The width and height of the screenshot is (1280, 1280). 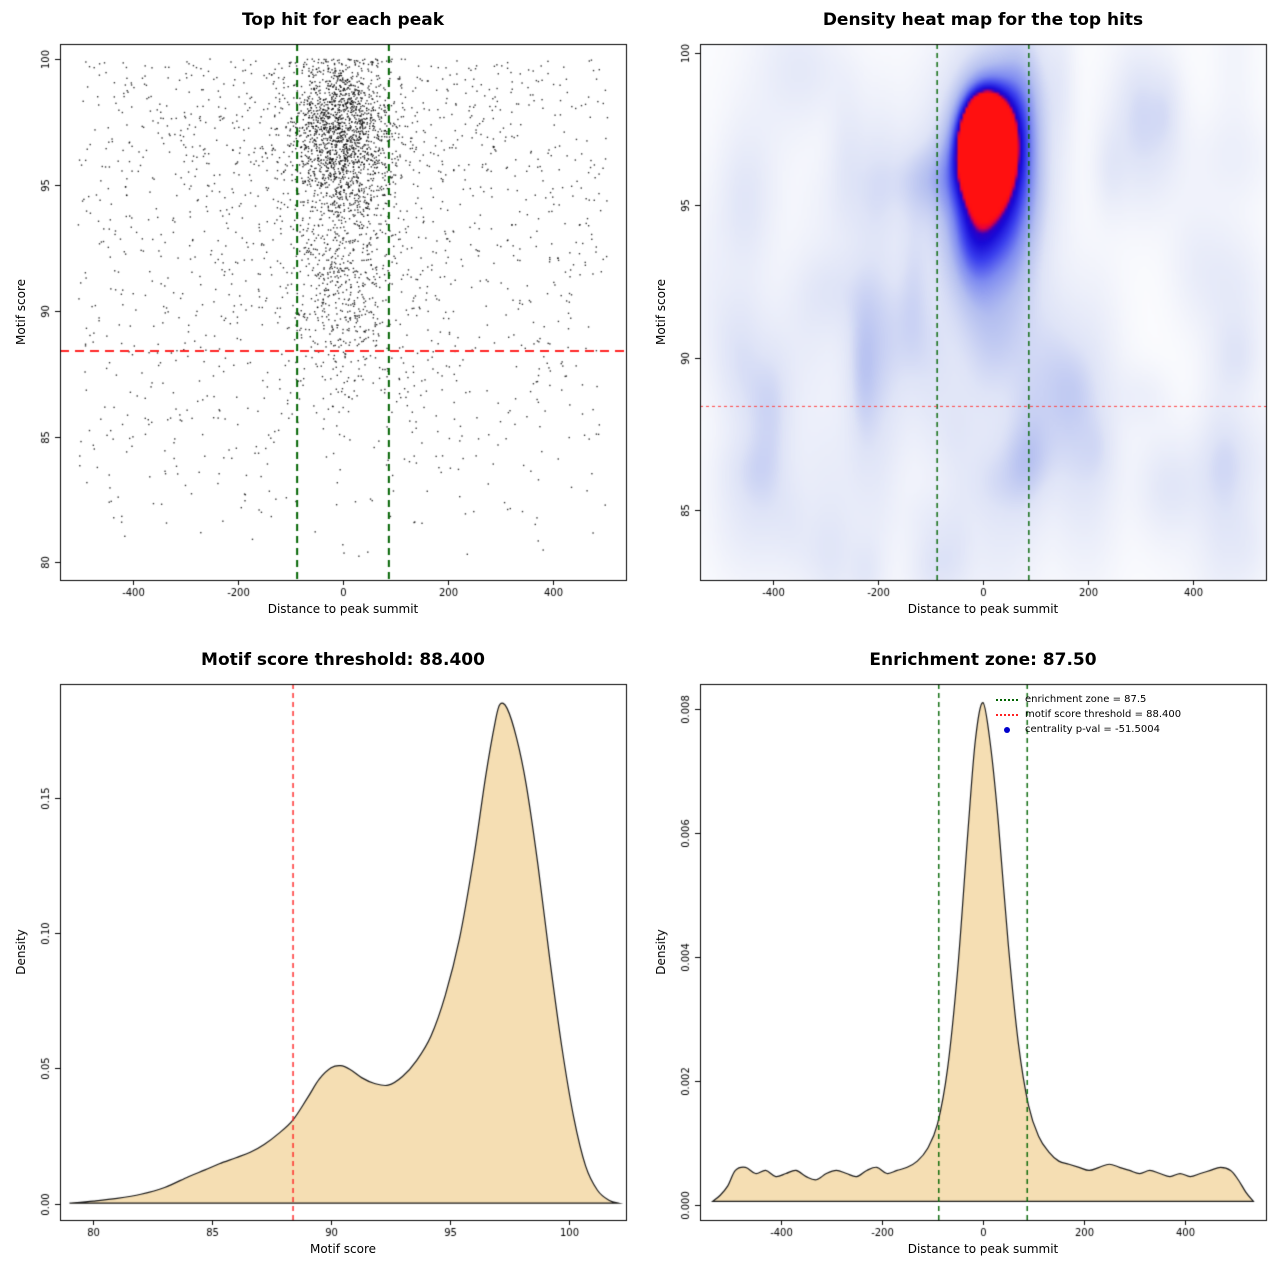 I want to click on score-density-y-axis-label: Density, so click(x=21, y=952).